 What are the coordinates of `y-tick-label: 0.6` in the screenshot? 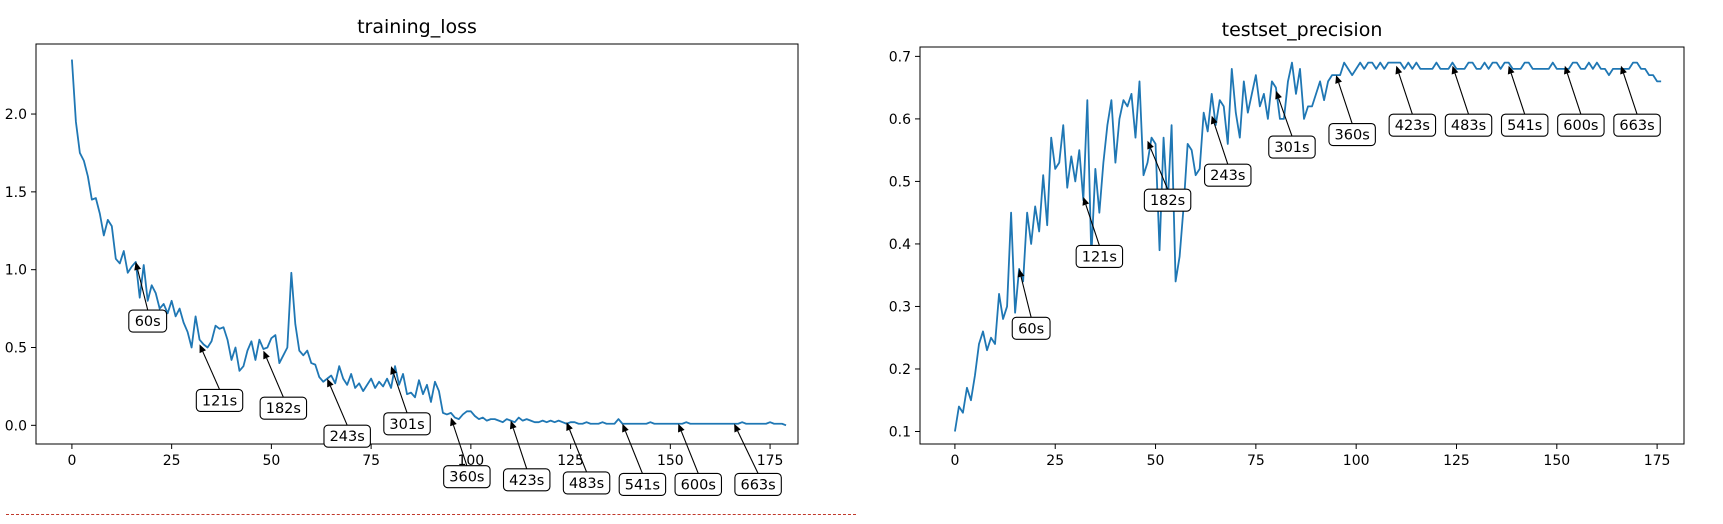 It's located at (900, 120).